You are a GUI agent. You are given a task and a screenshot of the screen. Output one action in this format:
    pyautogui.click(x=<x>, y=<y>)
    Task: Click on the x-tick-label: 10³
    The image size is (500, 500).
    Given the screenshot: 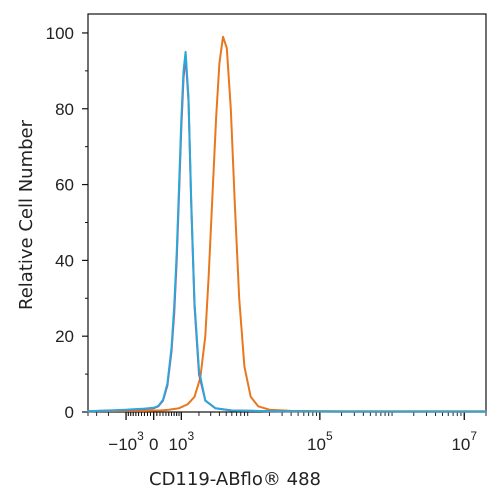 What is the action you would take?
    pyautogui.click(x=182, y=441)
    